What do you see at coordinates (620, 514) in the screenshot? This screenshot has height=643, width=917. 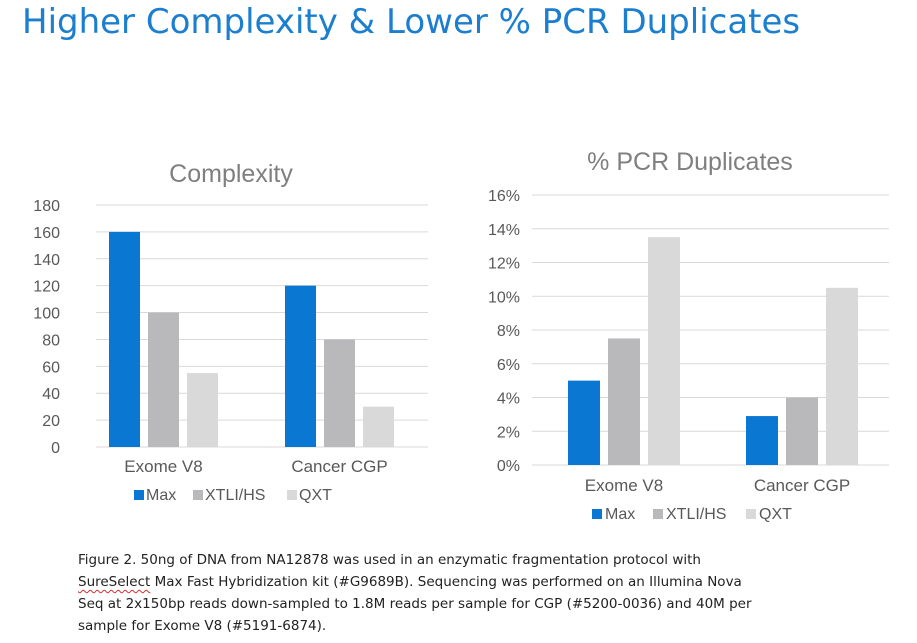 I see `chart-2-legend-label: Max` at bounding box center [620, 514].